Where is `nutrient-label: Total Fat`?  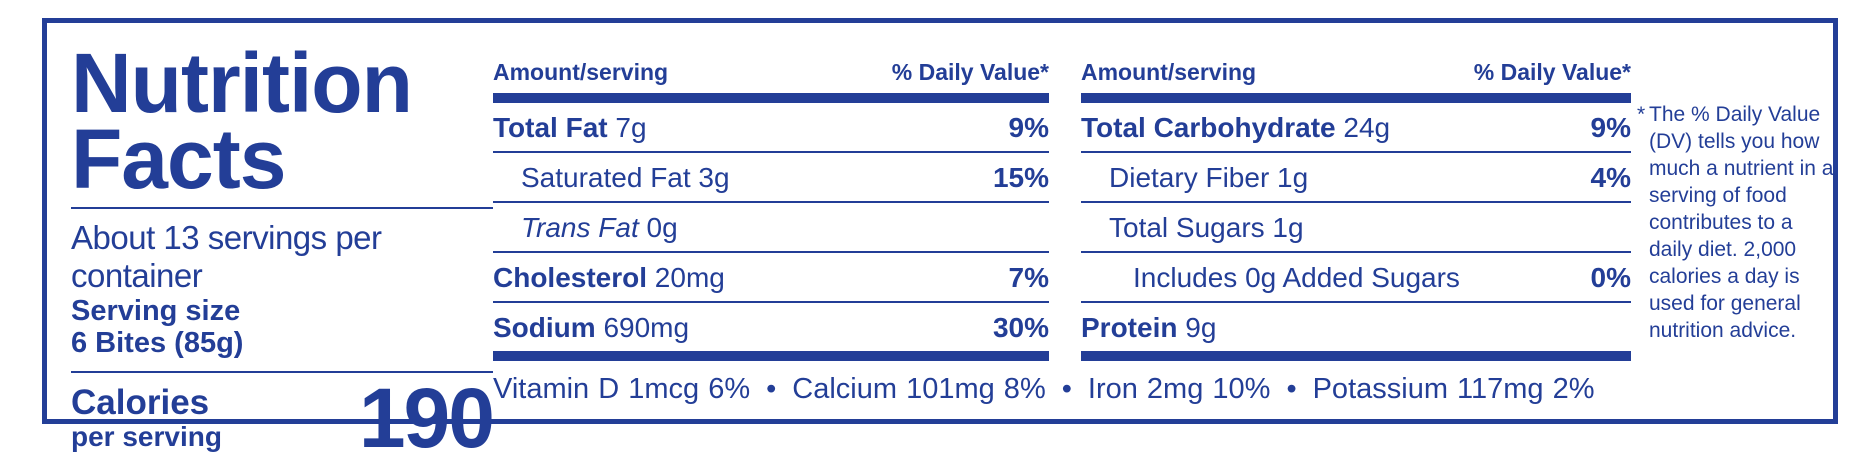
nutrient-label: Total Fat is located at coordinates (550, 127).